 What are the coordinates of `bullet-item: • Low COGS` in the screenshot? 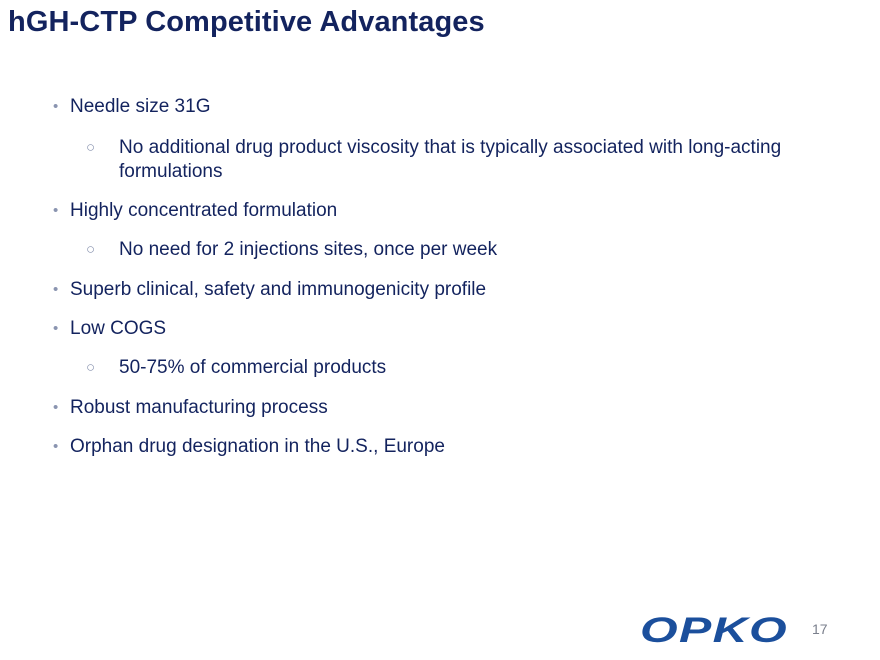 It's located at (110, 329).